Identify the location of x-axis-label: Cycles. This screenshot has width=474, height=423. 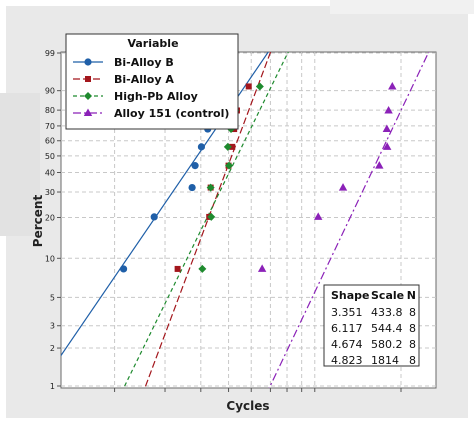
(247, 406).